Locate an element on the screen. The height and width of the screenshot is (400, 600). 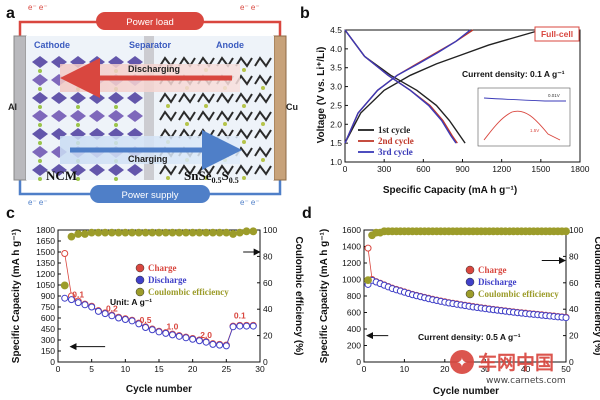
y2-tick-label: 40 is located at coordinates (268, 309).